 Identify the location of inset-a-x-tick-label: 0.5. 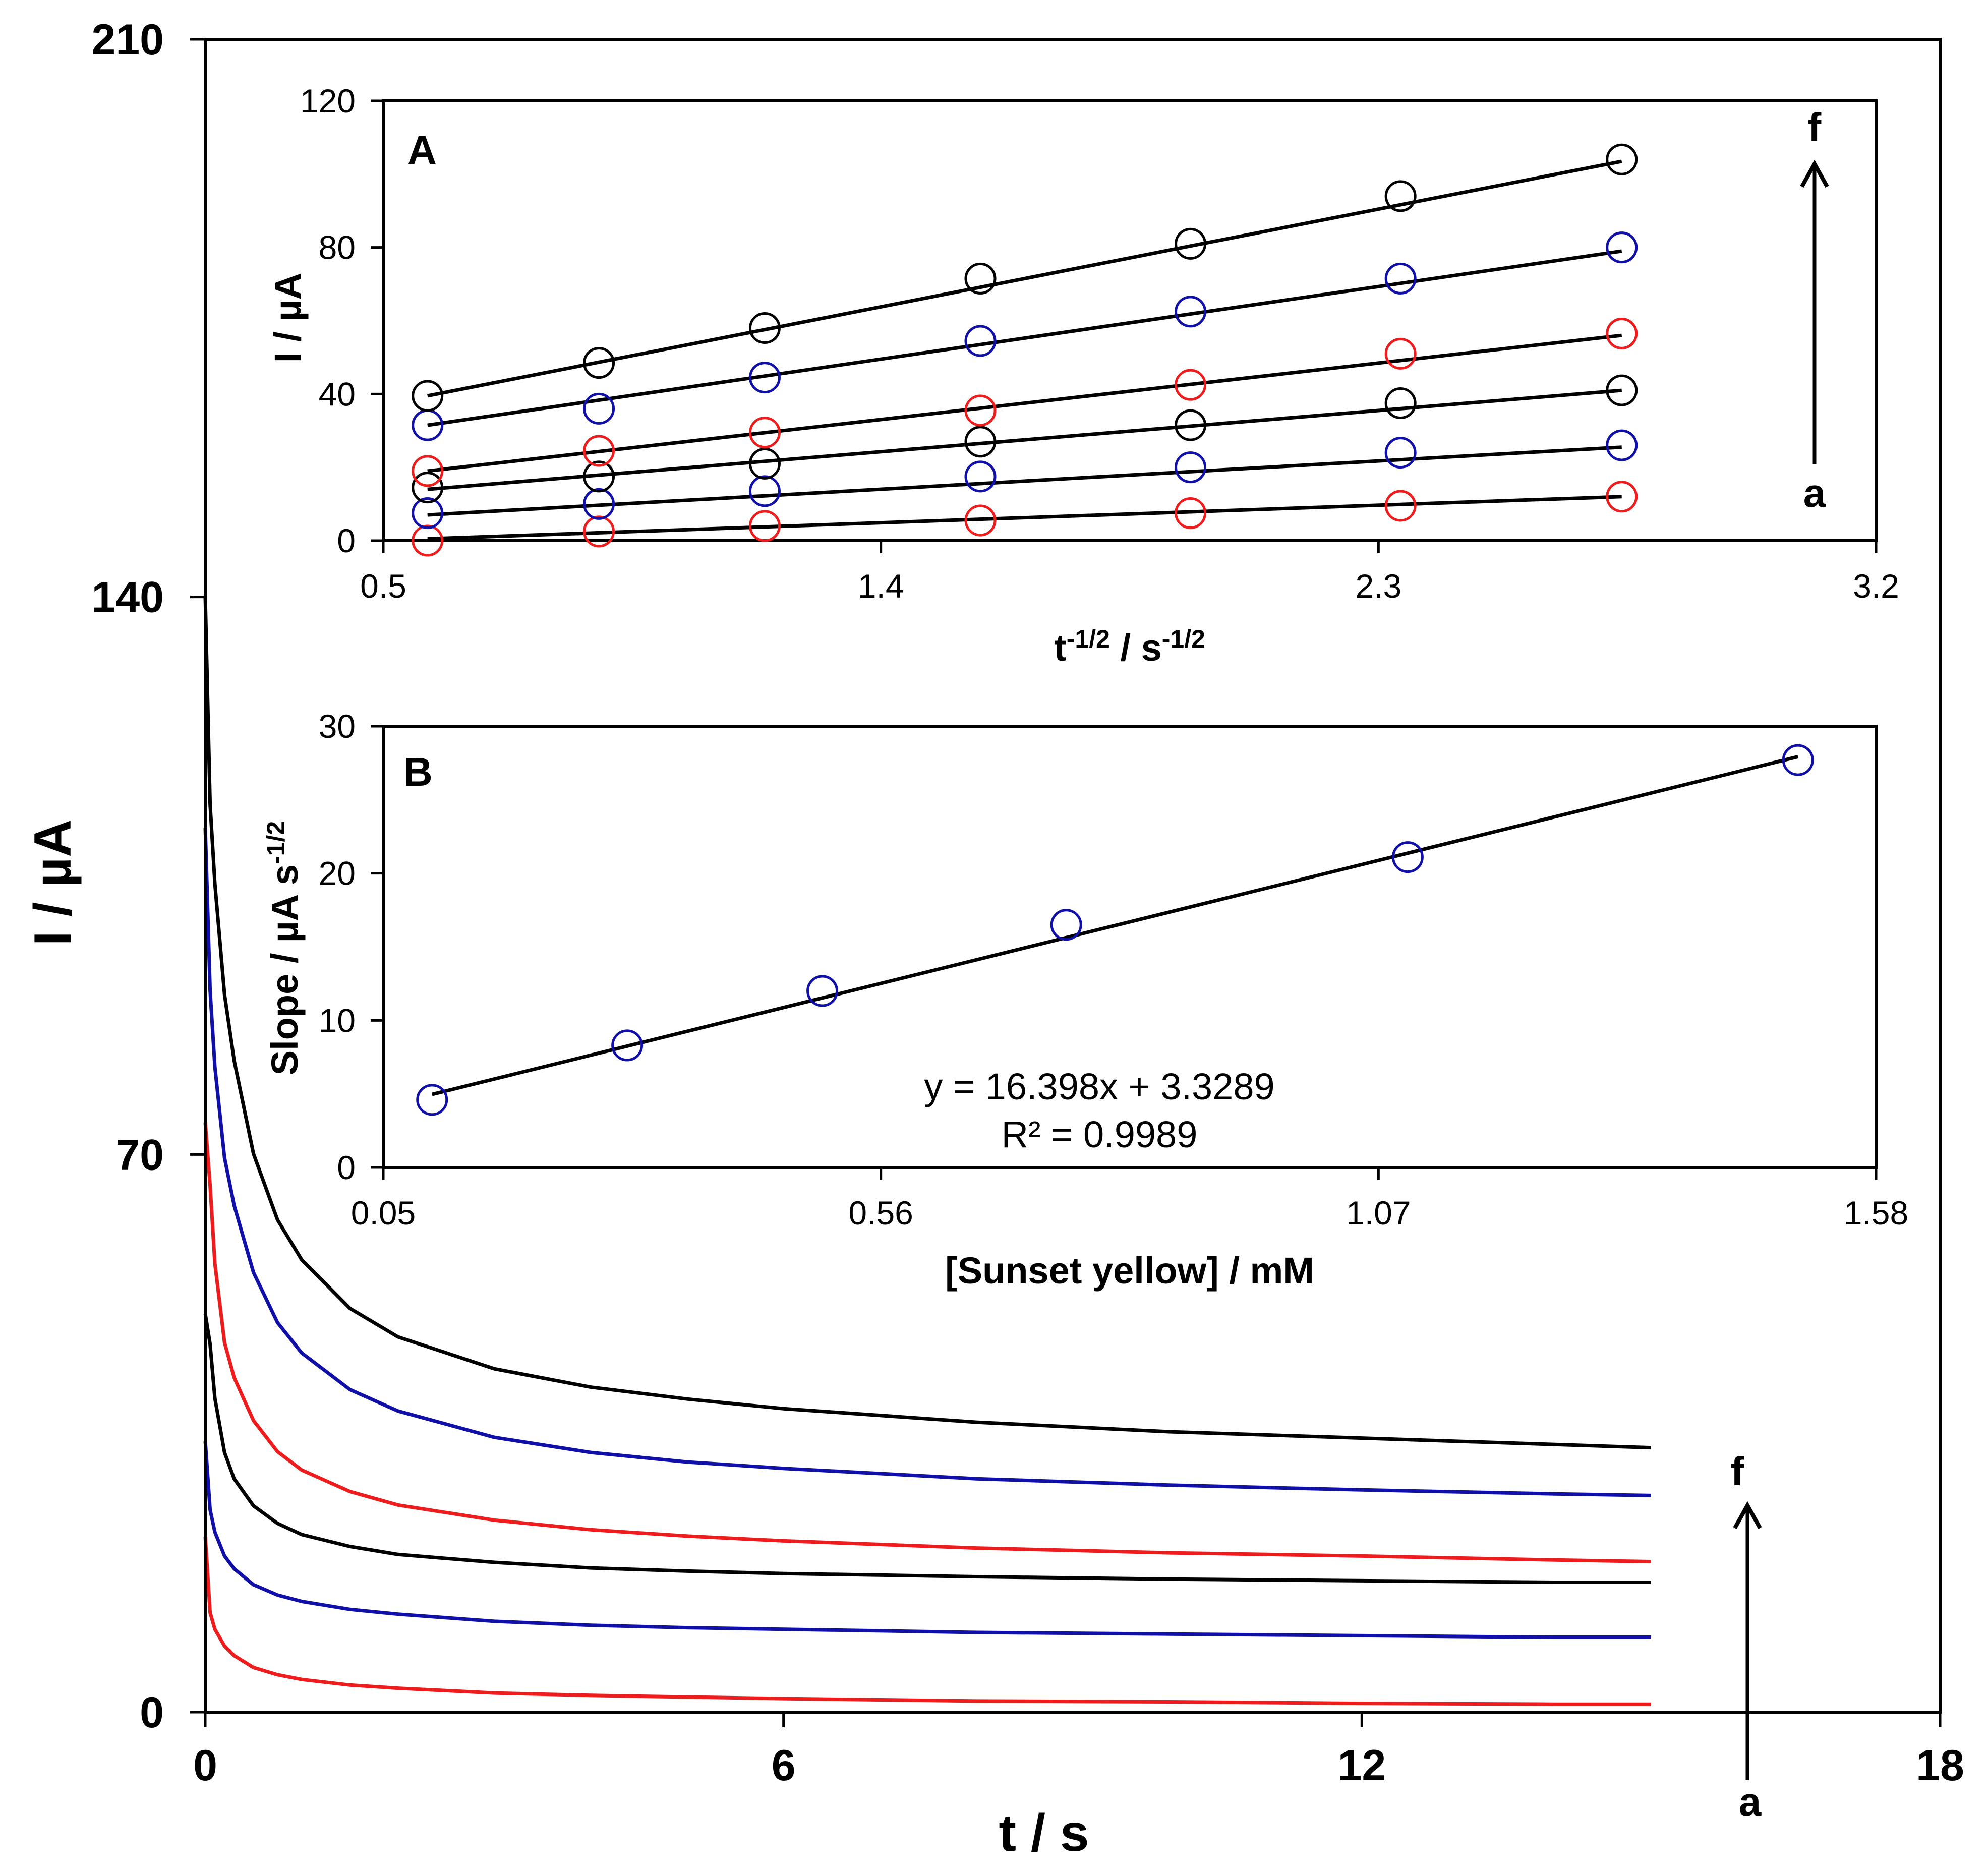
(383, 586).